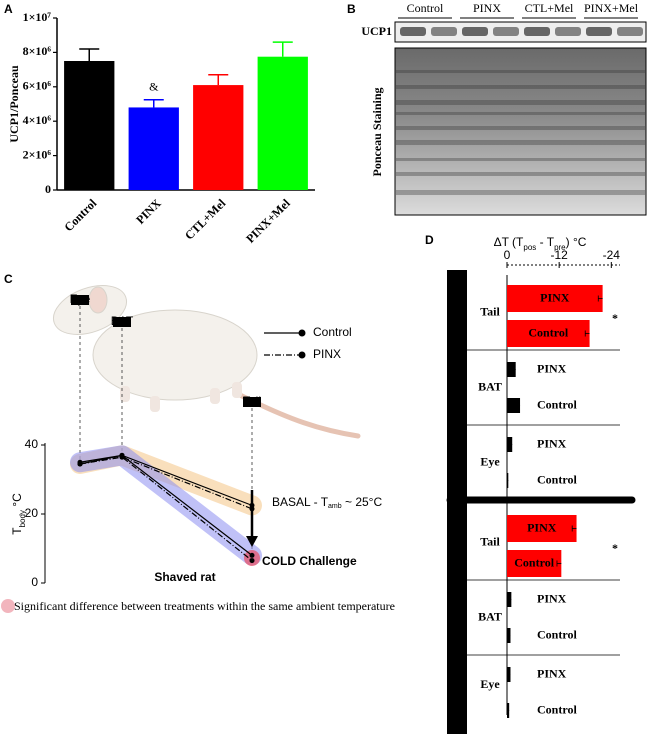 This screenshot has width=649, height=734. I want to click on text-part: ~ 25°C, so click(362, 502).